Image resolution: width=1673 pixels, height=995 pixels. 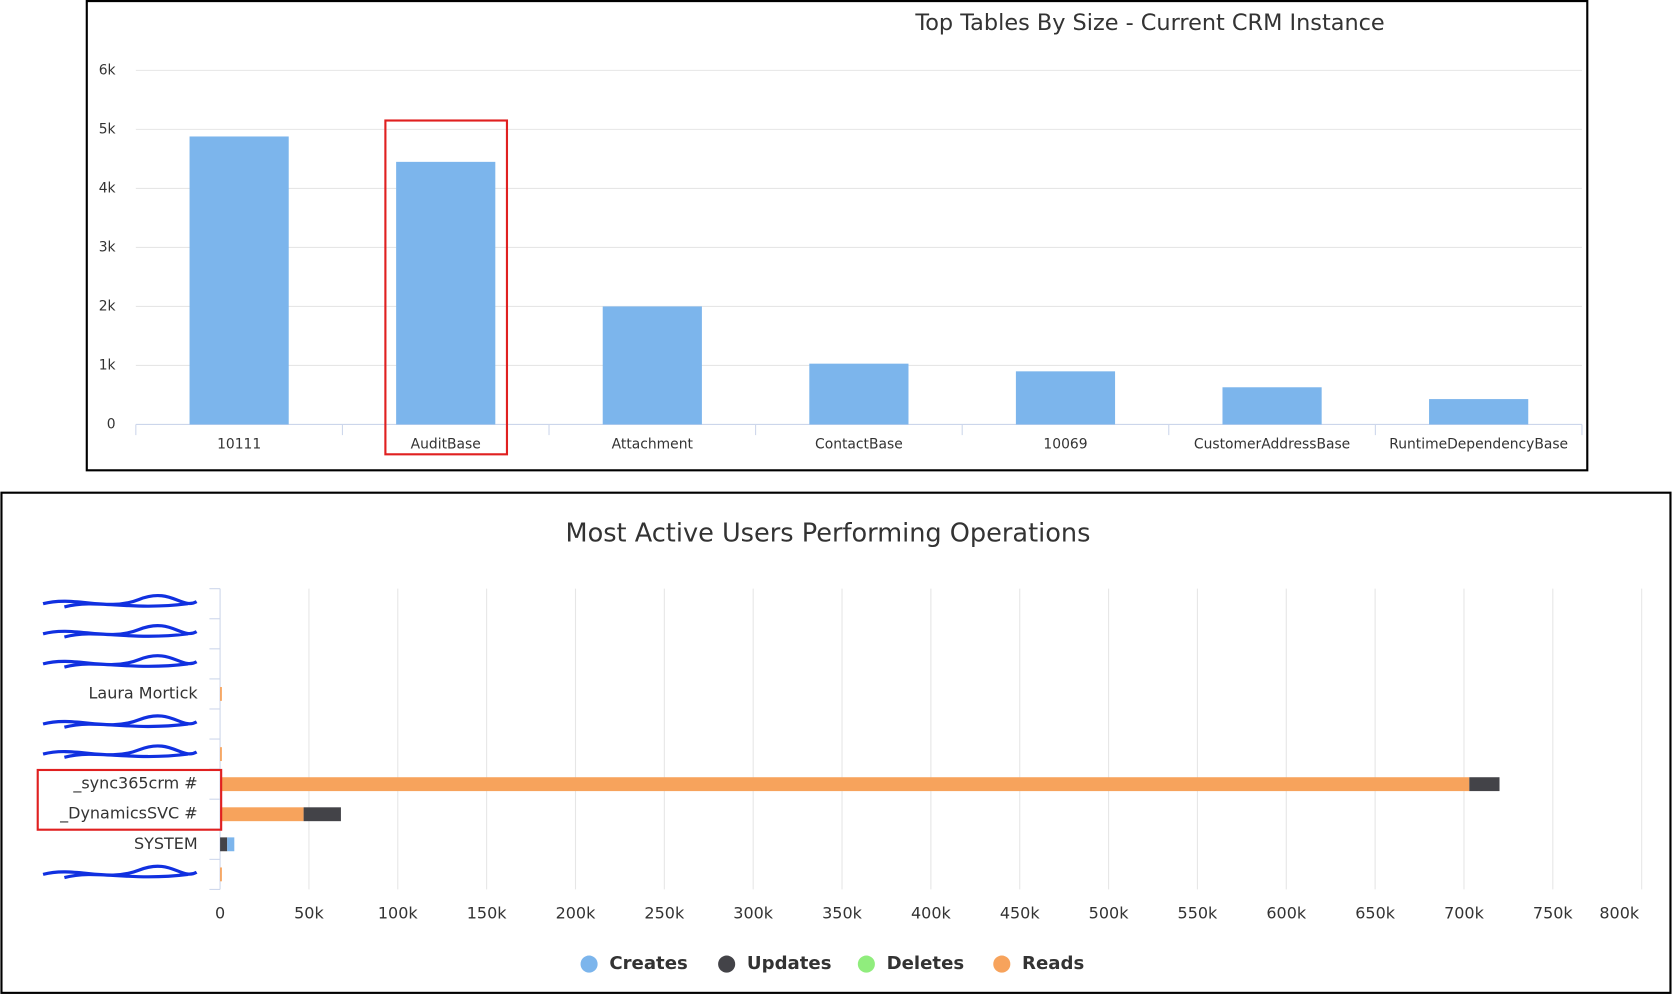 What do you see at coordinates (664, 912) in the screenshot?
I see `x-tick-label: 250k` at bounding box center [664, 912].